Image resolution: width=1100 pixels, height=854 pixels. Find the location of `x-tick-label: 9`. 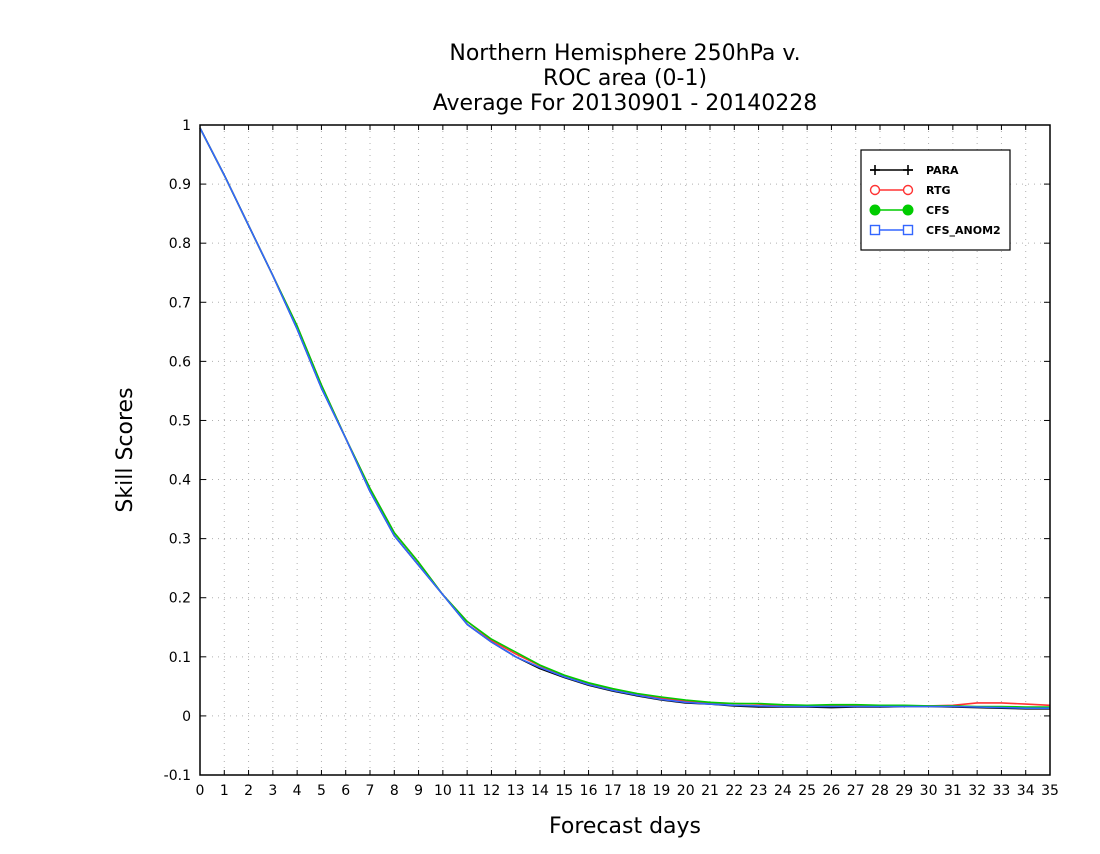

x-tick-label: 9 is located at coordinates (418, 791).